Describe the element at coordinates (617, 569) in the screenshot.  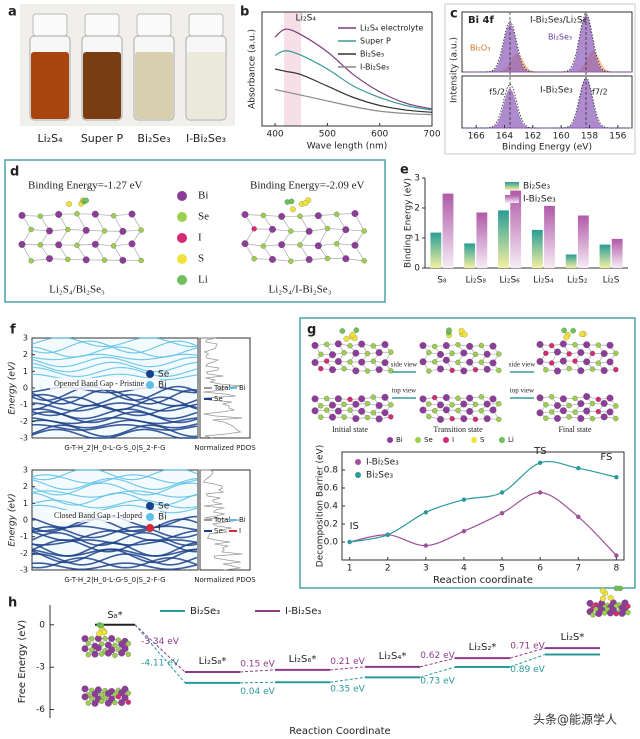
I see `x-tick-label: 8` at that location.